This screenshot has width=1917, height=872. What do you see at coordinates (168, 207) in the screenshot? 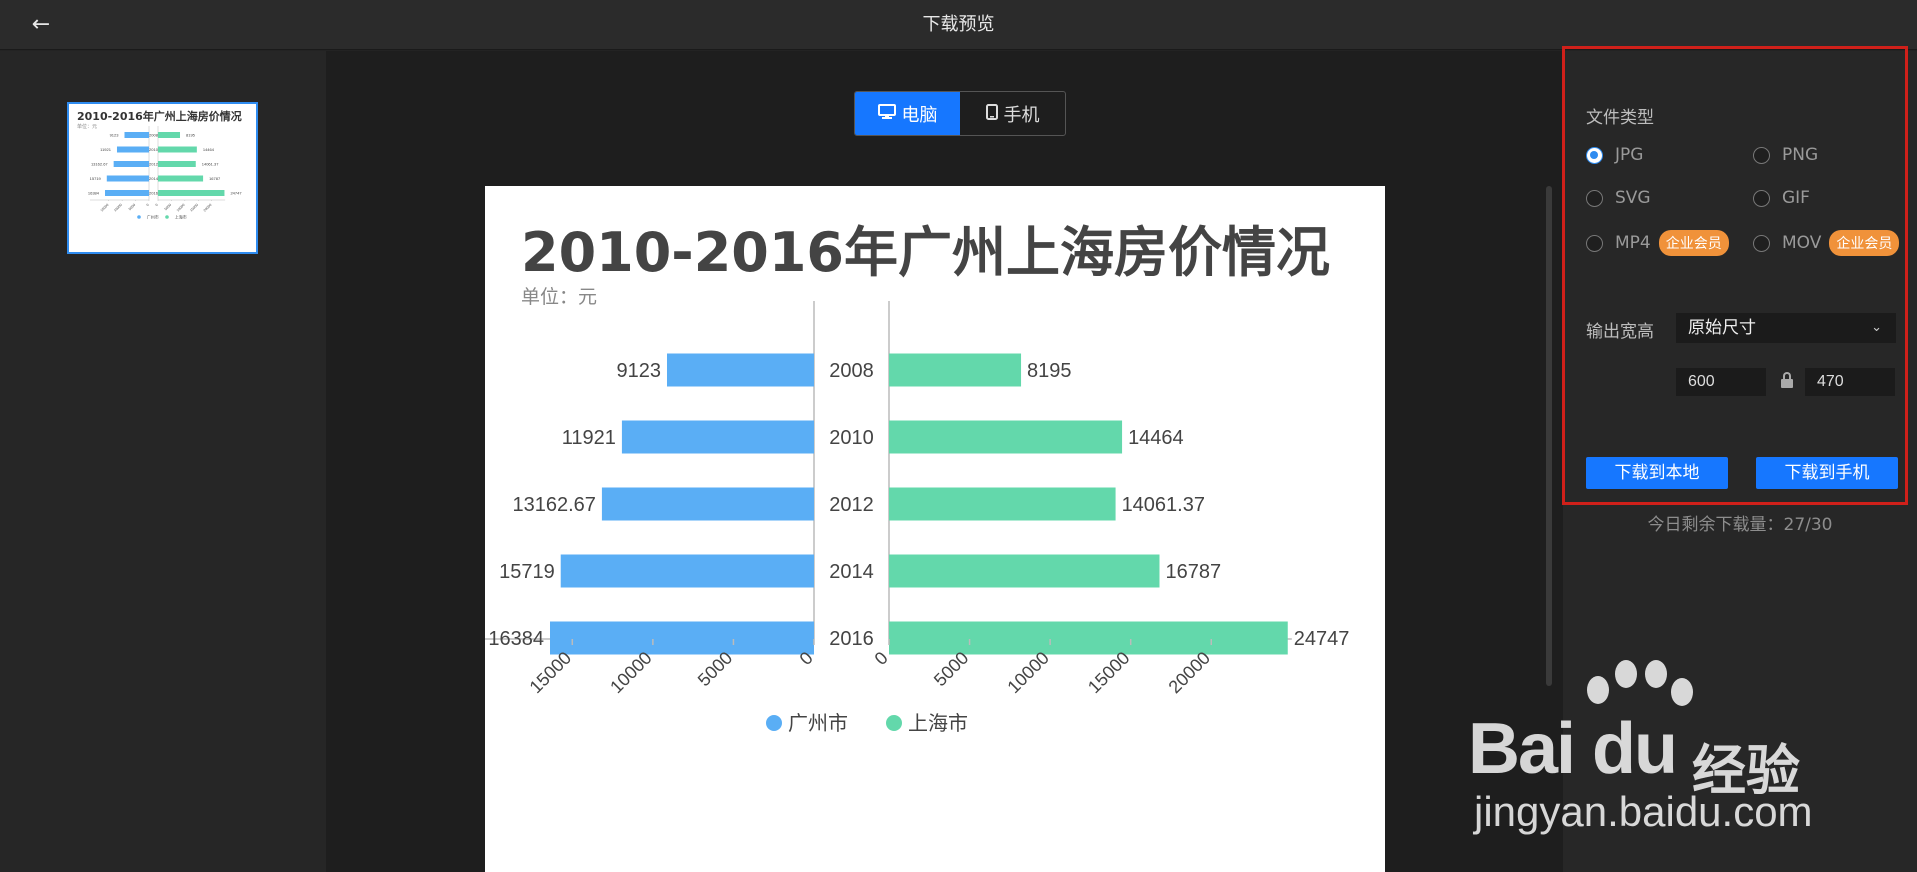
I see `right-tick-label: 5000` at bounding box center [168, 207].